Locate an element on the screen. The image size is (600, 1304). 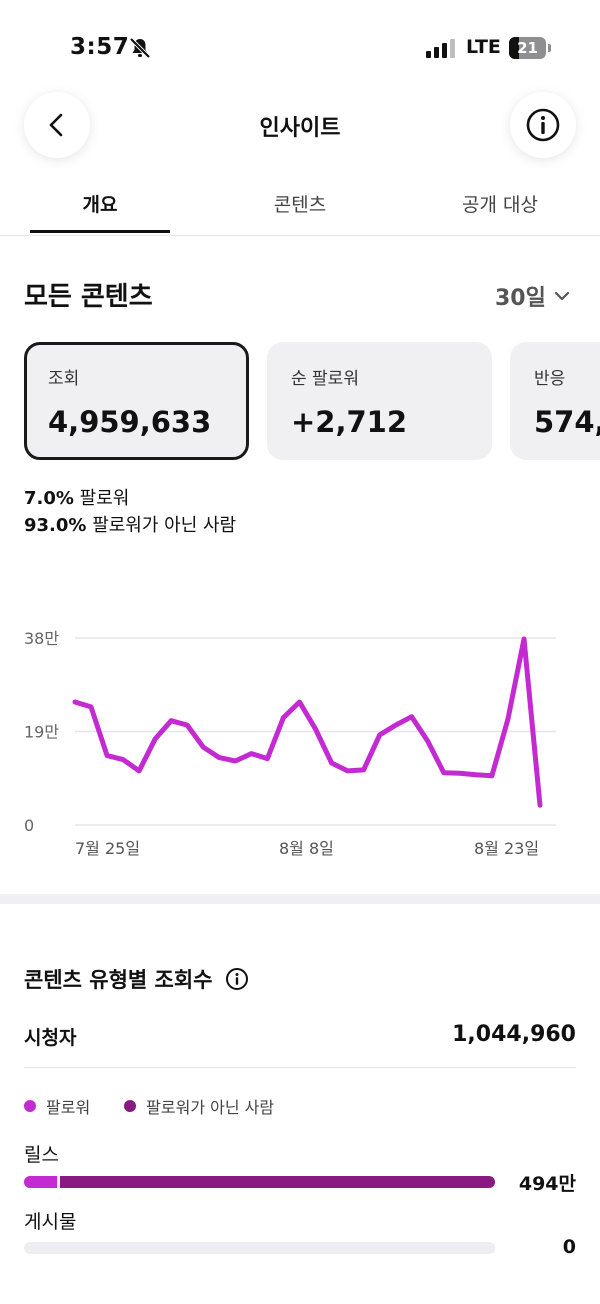
legend: 팔로워 팔로워가 아닌 사람 is located at coordinates (149, 1106).